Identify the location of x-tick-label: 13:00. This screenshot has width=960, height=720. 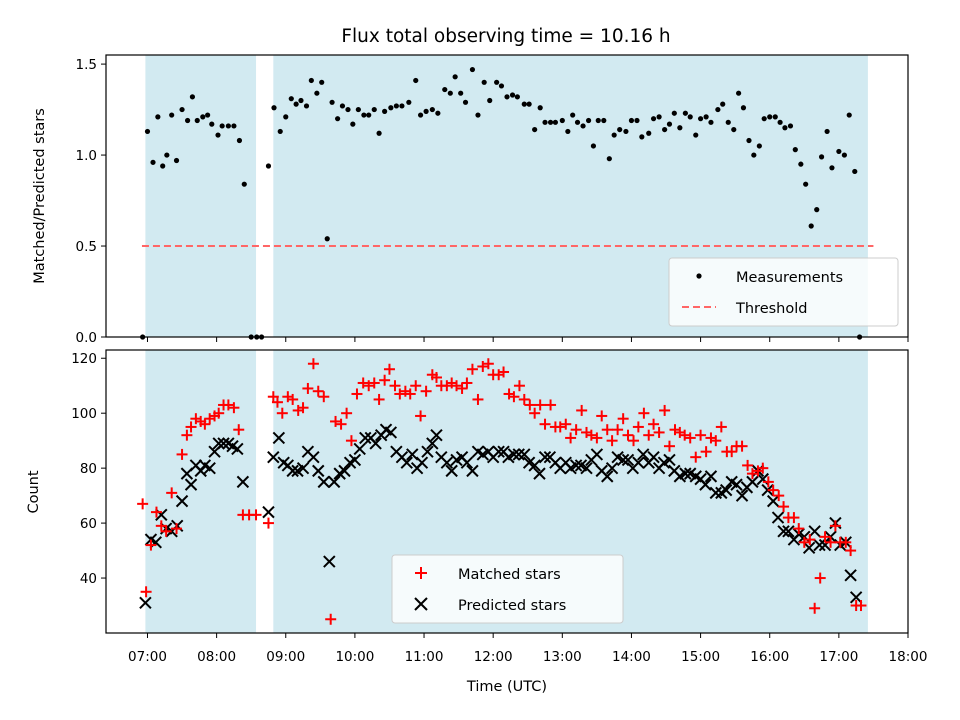
(562, 657).